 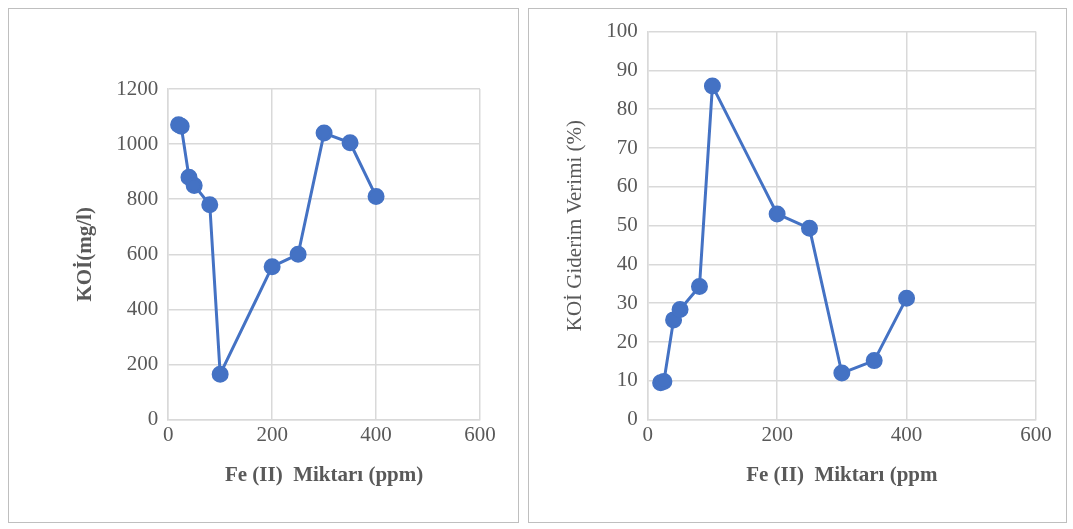 What do you see at coordinates (622, 30) in the screenshot?
I see `y-tick-label: 100` at bounding box center [622, 30].